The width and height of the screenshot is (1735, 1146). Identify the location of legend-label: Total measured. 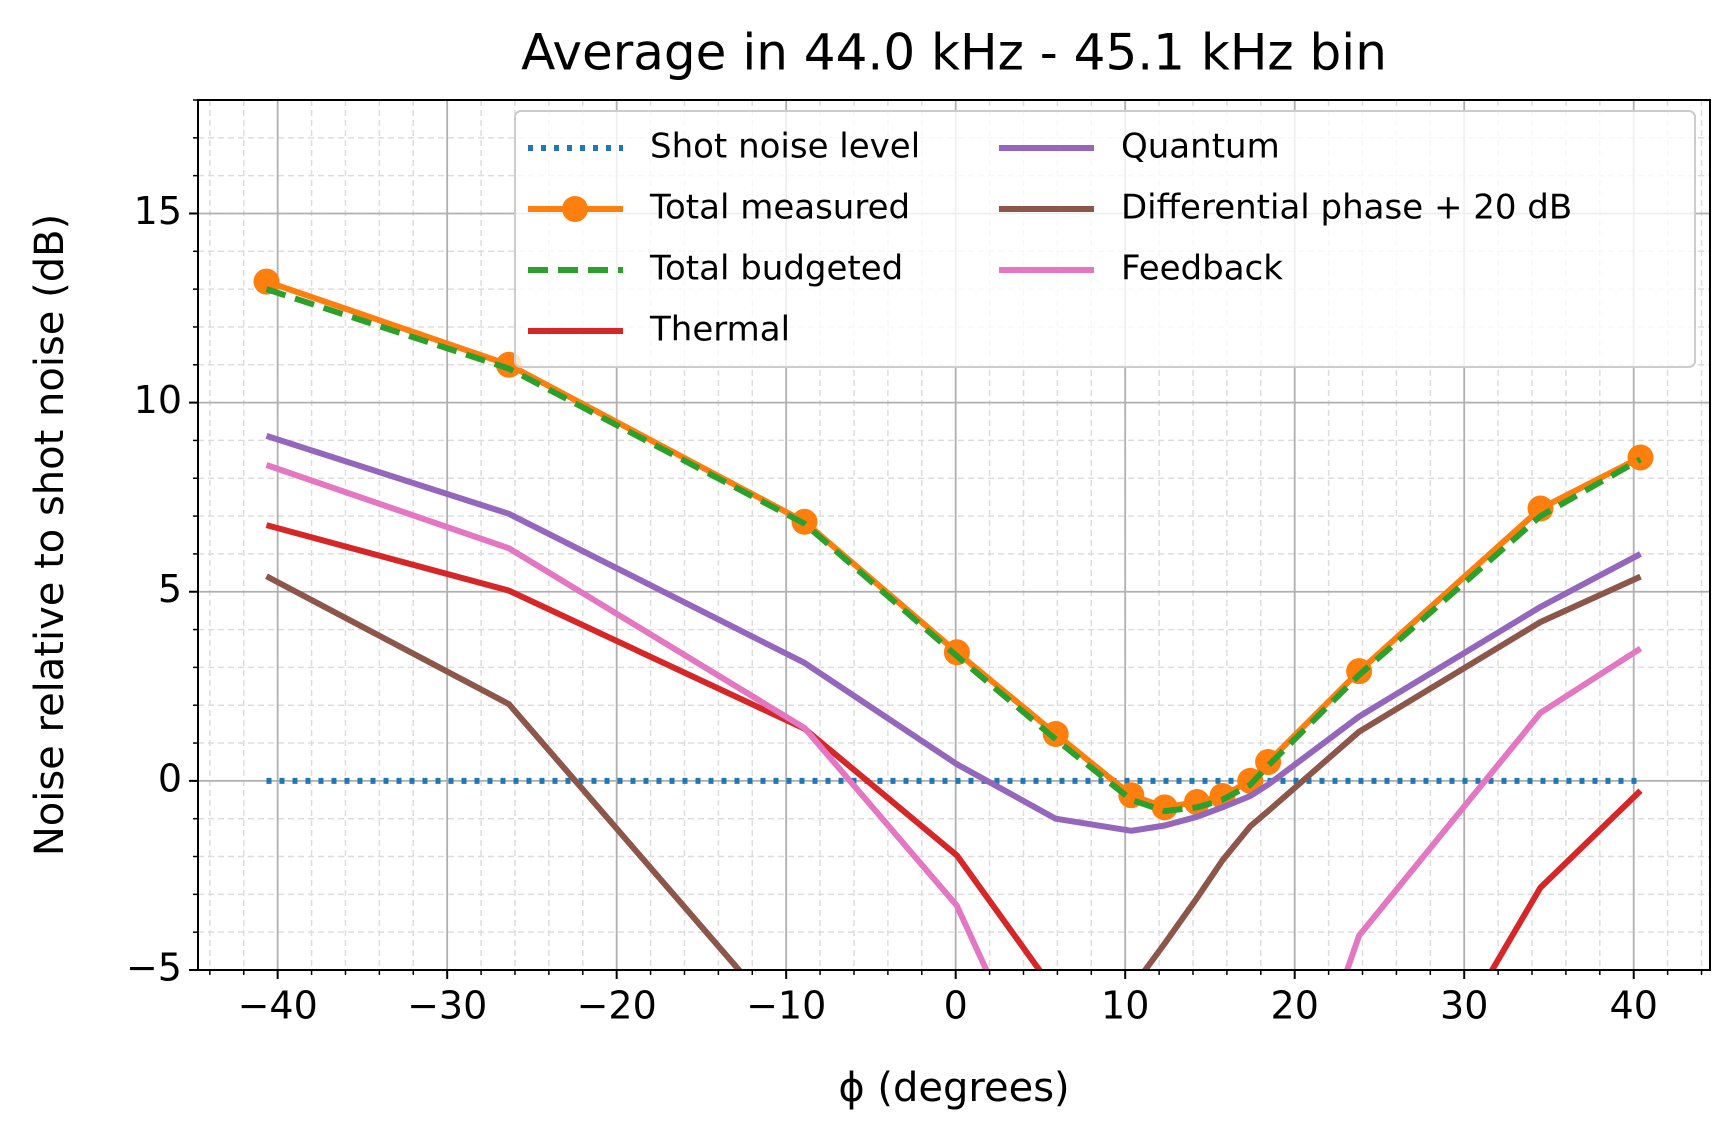
(779, 208).